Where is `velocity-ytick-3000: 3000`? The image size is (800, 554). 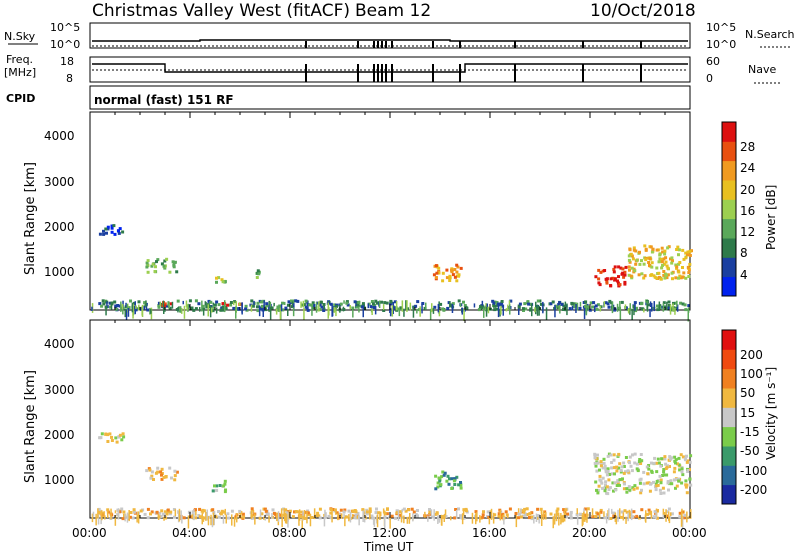
velocity-ytick-3000: 3000 is located at coordinates (59, 390).